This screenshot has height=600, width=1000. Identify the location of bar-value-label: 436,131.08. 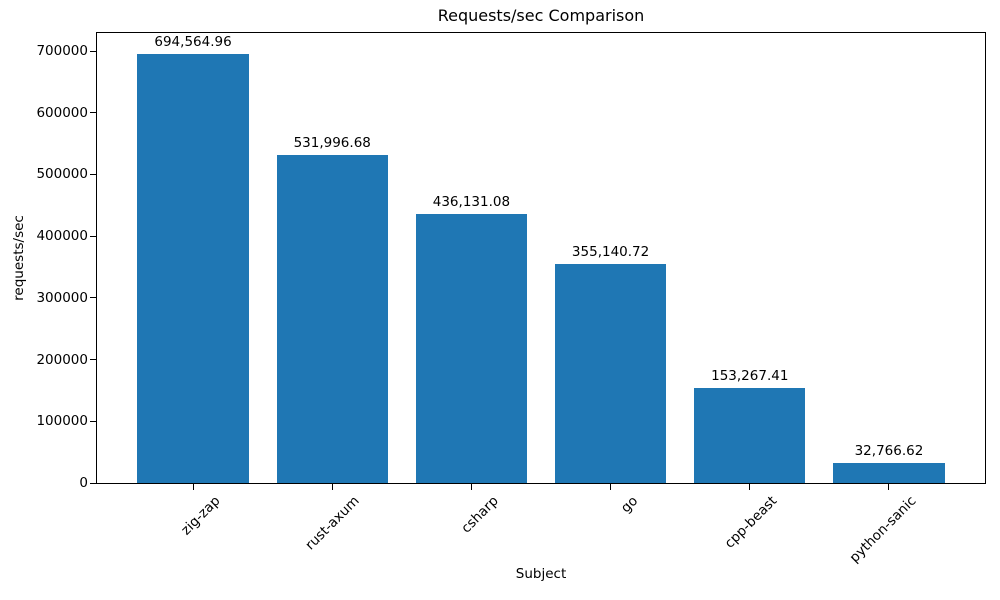
(471, 201).